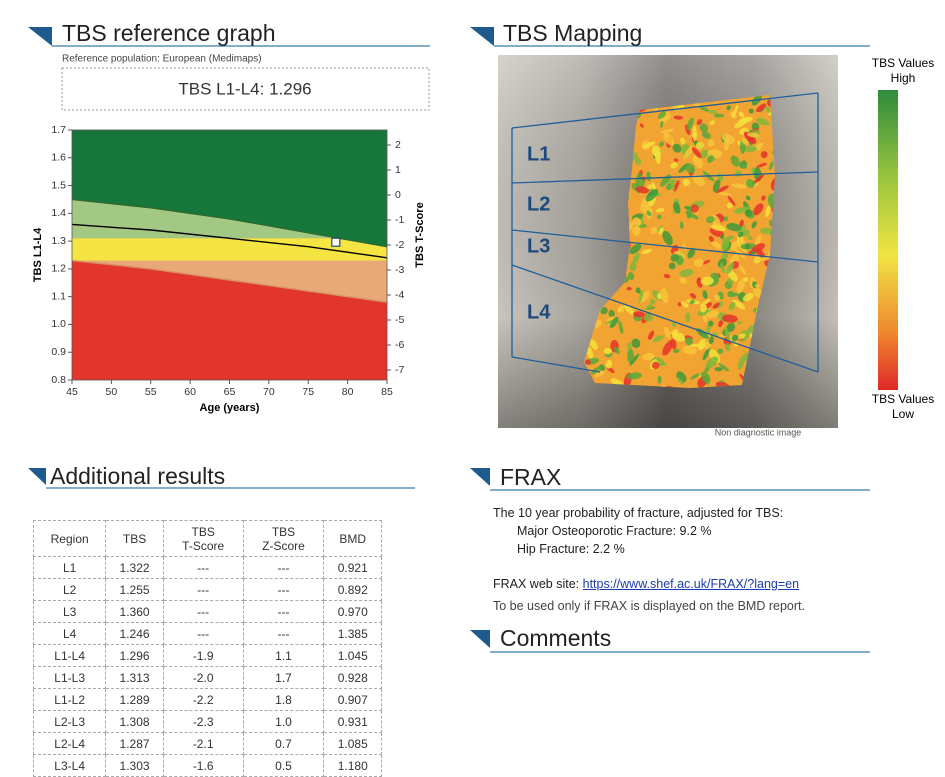 The width and height of the screenshot is (945, 777). I want to click on table-cell: 0.970, so click(352, 611).